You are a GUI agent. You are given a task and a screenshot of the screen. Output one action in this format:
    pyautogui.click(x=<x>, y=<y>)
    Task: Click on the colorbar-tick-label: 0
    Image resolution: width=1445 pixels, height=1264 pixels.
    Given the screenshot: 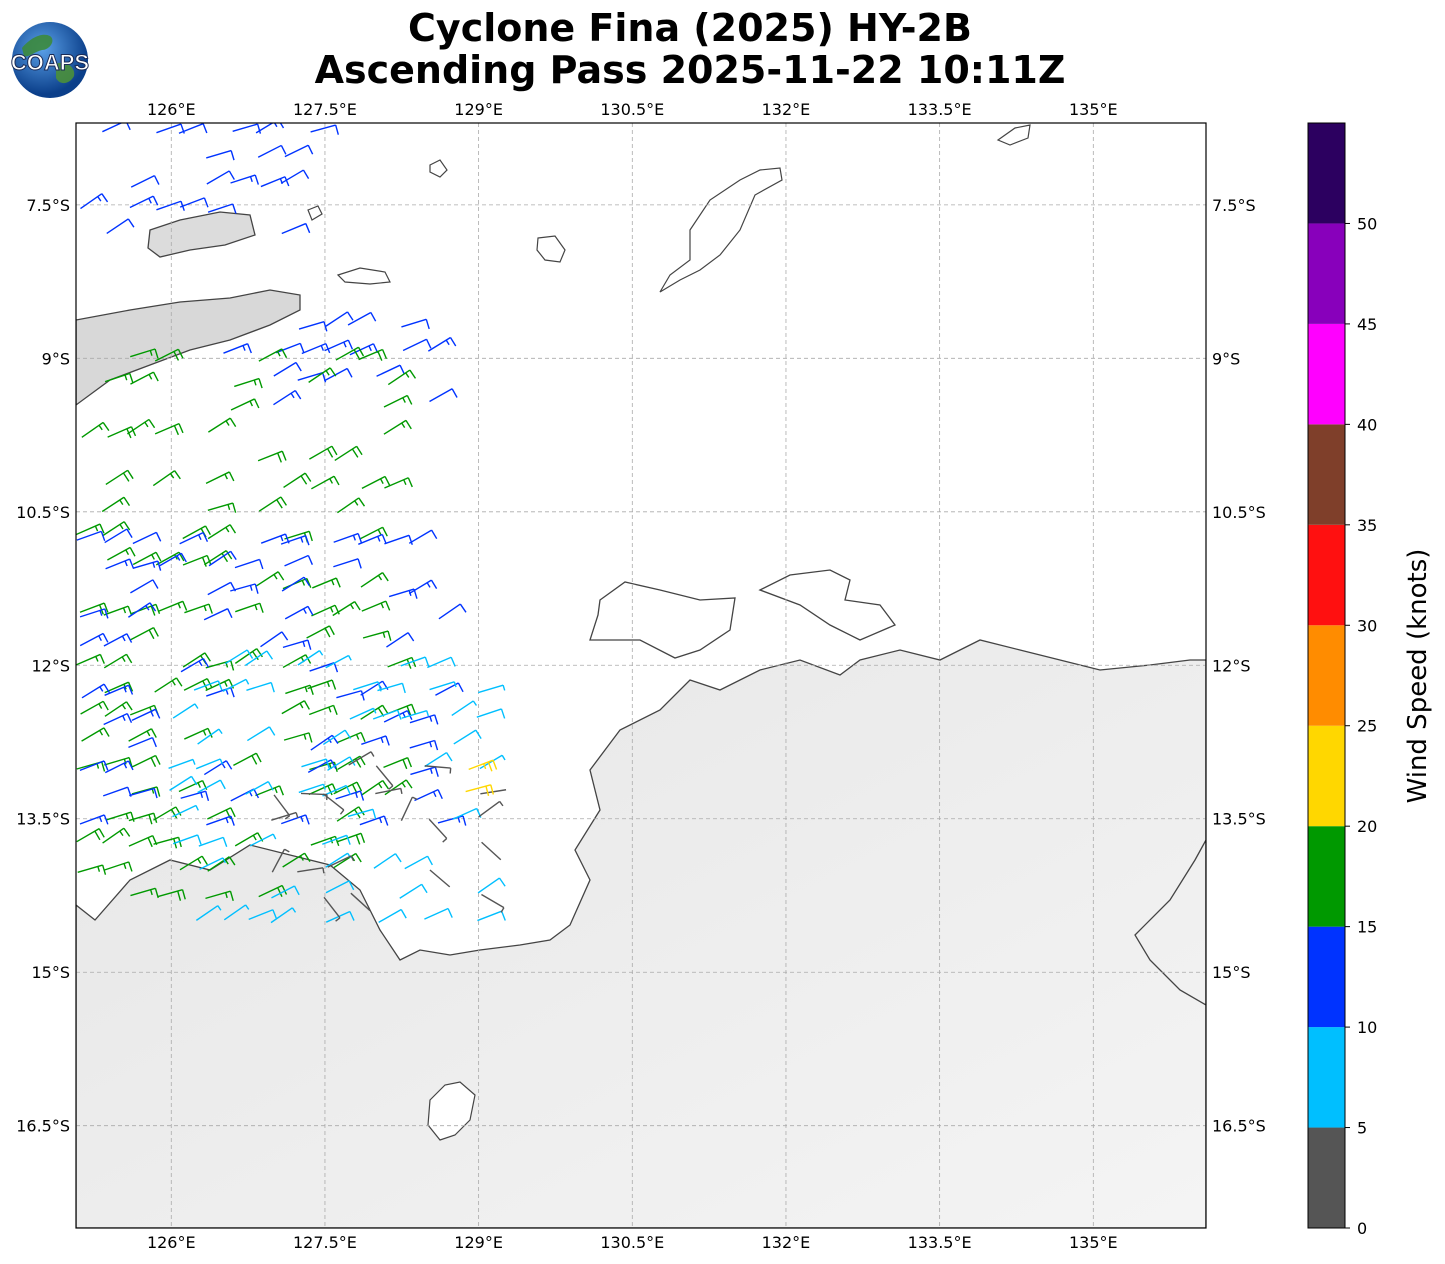 What is the action you would take?
    pyautogui.click(x=1362, y=1228)
    